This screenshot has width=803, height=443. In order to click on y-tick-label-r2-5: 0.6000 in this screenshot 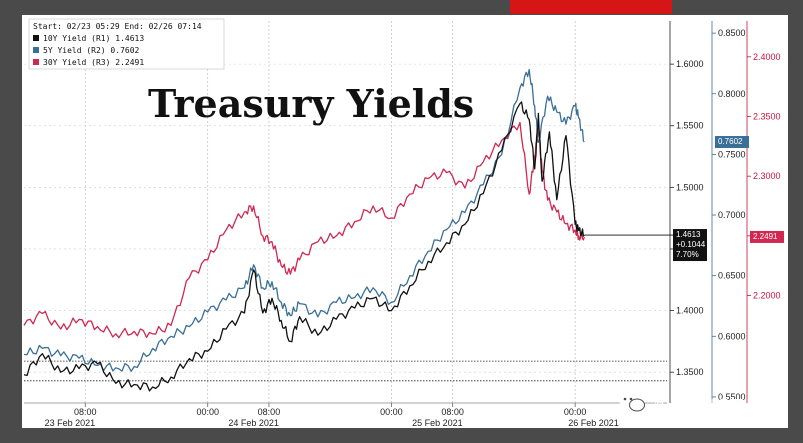, I will do `click(732, 336)`.